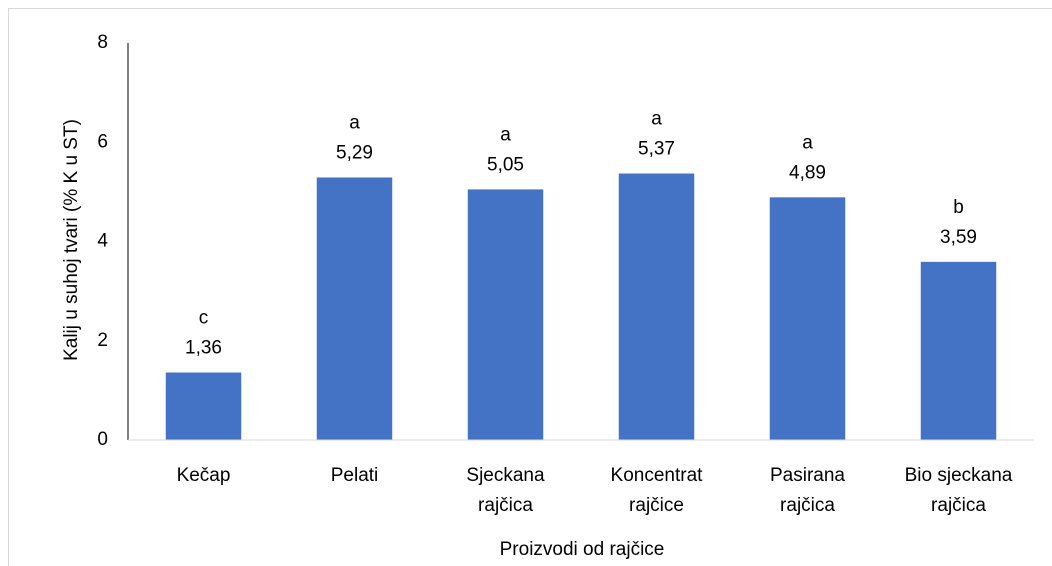 The height and width of the screenshot is (566, 1052). Describe the element at coordinates (505, 164) in the screenshot. I see `value-label: 5,05` at that location.